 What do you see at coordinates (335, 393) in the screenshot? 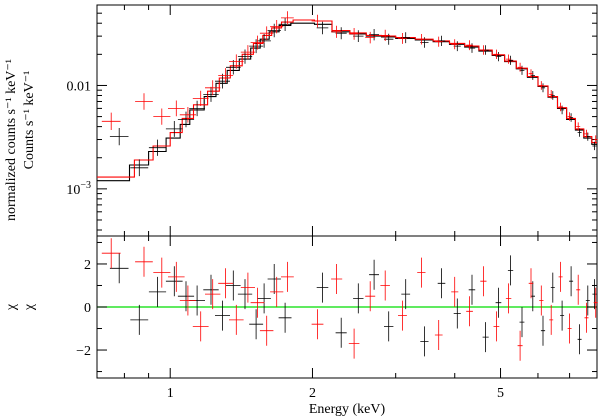
I see `x-tick-labels: 1 2 5` at bounding box center [335, 393].